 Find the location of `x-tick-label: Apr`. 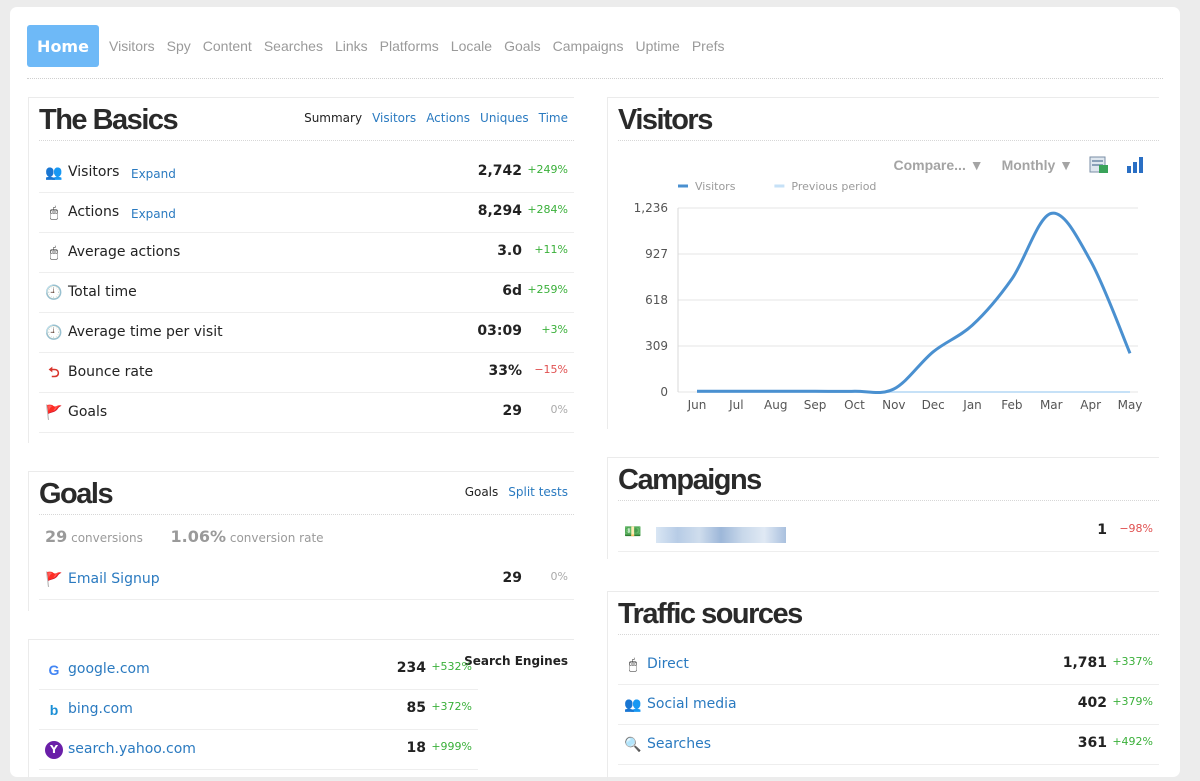

x-tick-label: Apr is located at coordinates (1090, 405).